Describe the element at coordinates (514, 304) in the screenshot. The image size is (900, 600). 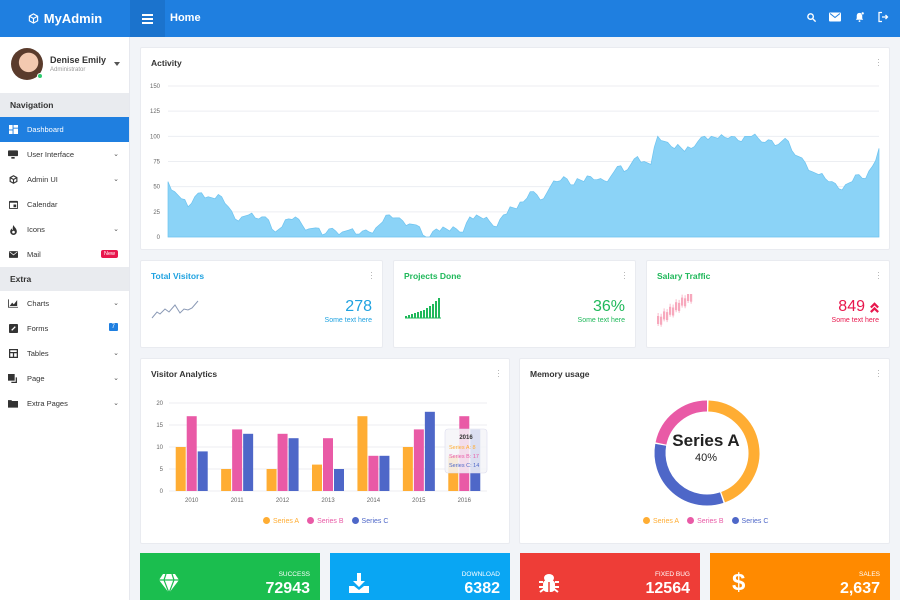
I see `stat-card-projects-done: Projects Done · · · 36% Some text here` at that location.